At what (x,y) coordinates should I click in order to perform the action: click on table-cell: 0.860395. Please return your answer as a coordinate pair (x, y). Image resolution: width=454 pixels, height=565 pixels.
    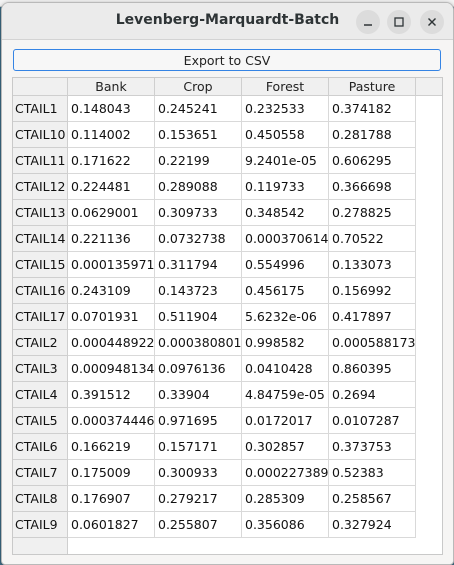
    Looking at the image, I should click on (372, 369).